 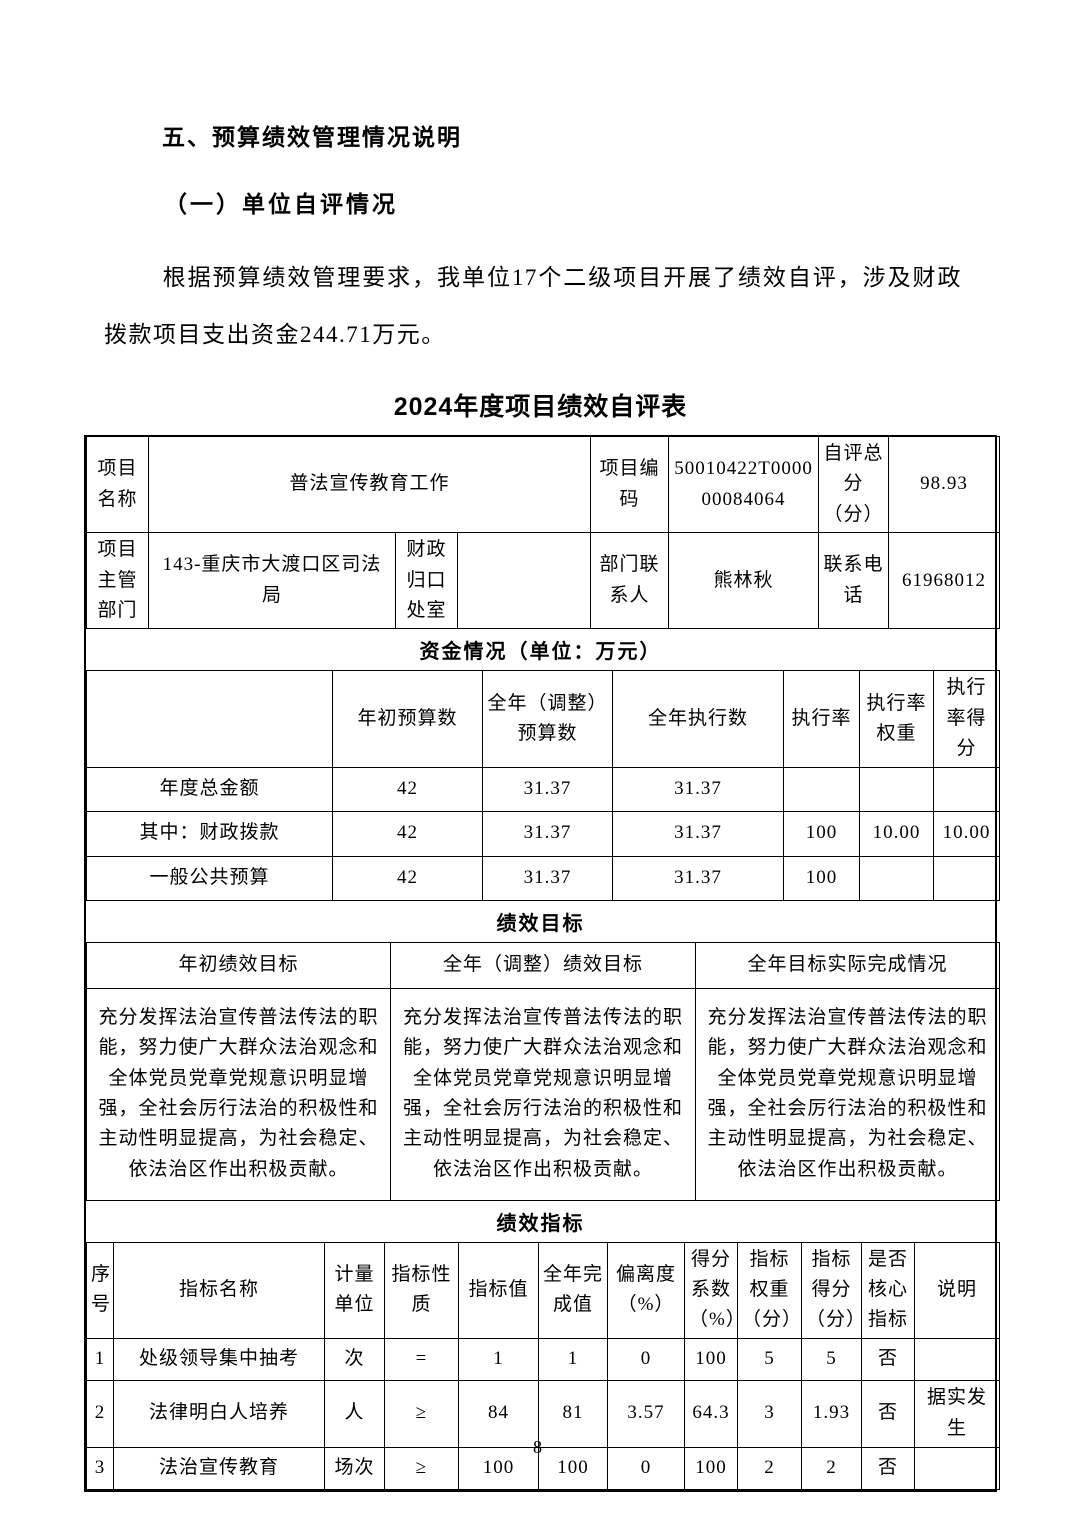 I want to click on ind-no: 1, so click(x=100, y=1359).